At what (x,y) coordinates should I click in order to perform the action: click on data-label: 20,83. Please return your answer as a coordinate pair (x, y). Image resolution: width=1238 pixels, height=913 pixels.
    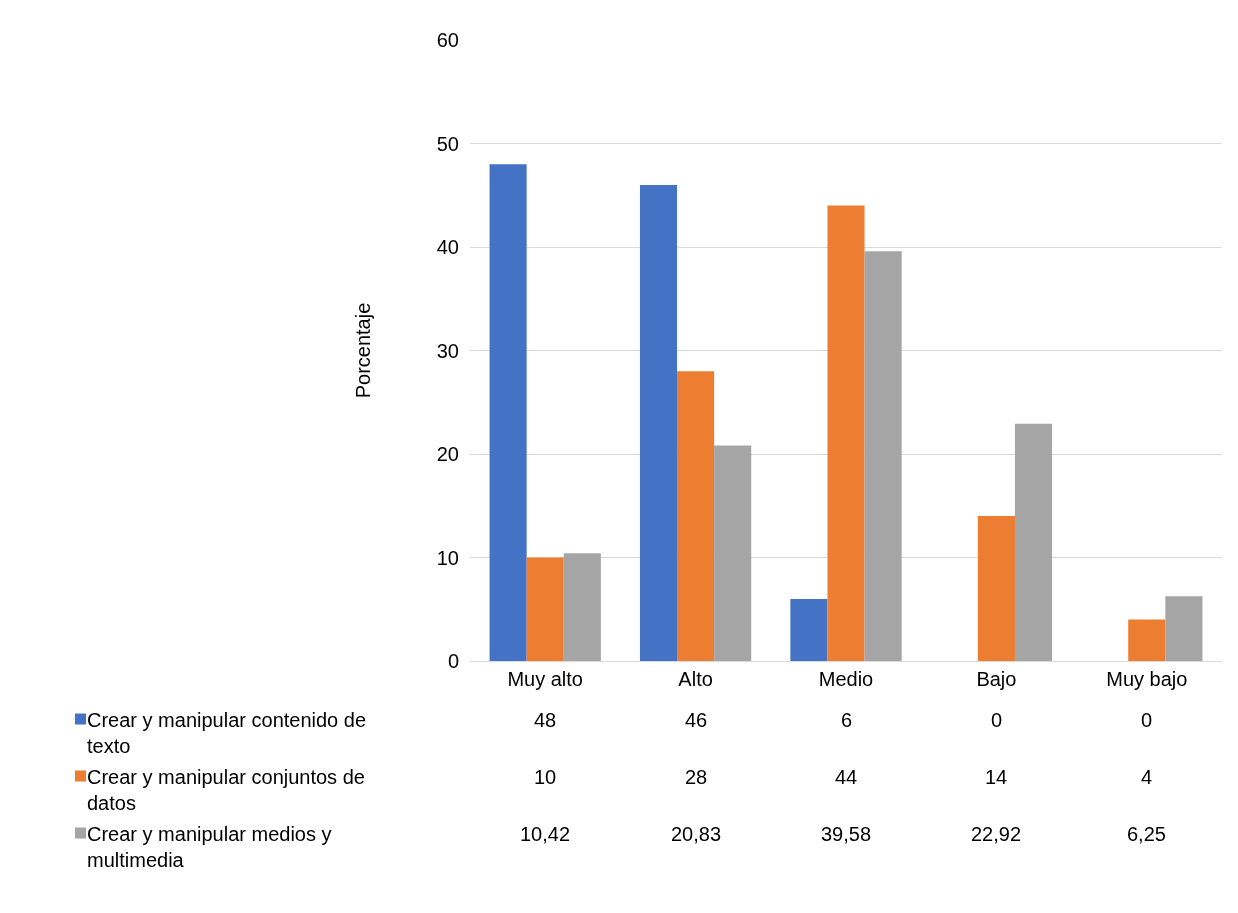
    Looking at the image, I should click on (696, 834).